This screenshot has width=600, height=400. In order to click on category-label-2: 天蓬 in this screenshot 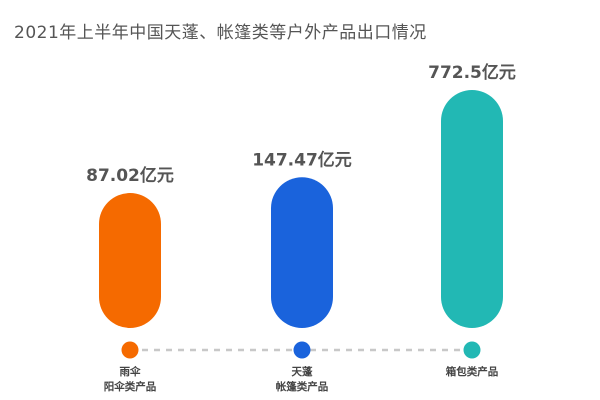, I will do `click(302, 371)`.